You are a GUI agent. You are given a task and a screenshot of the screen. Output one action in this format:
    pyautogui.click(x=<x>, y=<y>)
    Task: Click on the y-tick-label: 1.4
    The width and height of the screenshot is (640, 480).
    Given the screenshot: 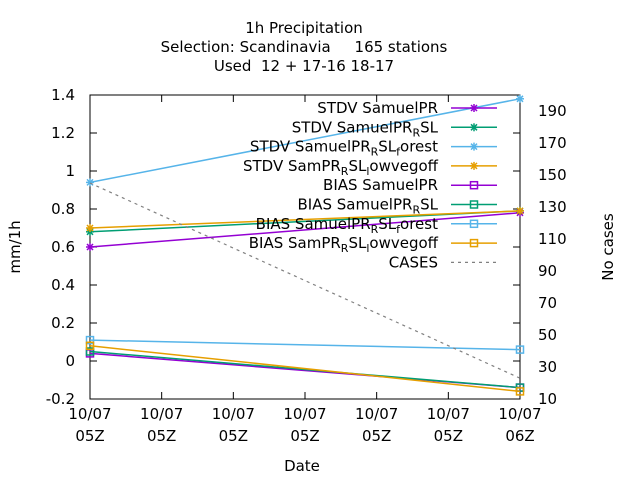 What is the action you would take?
    pyautogui.click(x=63, y=95)
    